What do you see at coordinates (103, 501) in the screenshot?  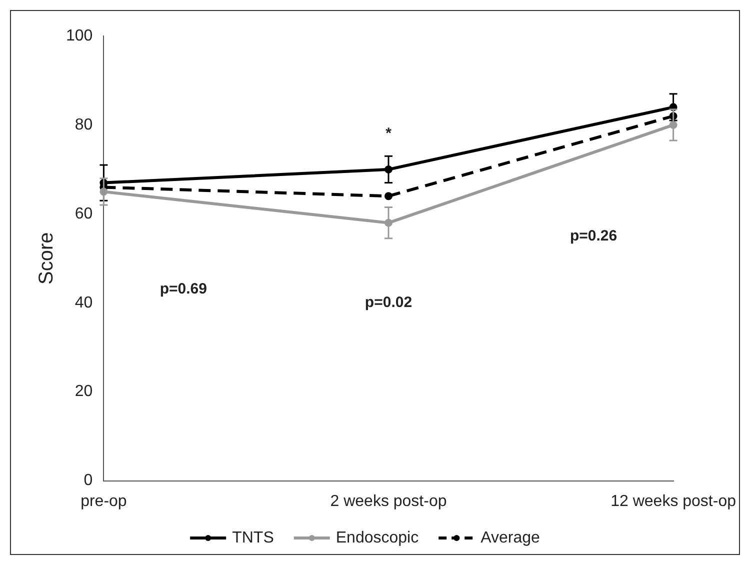 I see `x-tick-label: pre-op` at bounding box center [103, 501].